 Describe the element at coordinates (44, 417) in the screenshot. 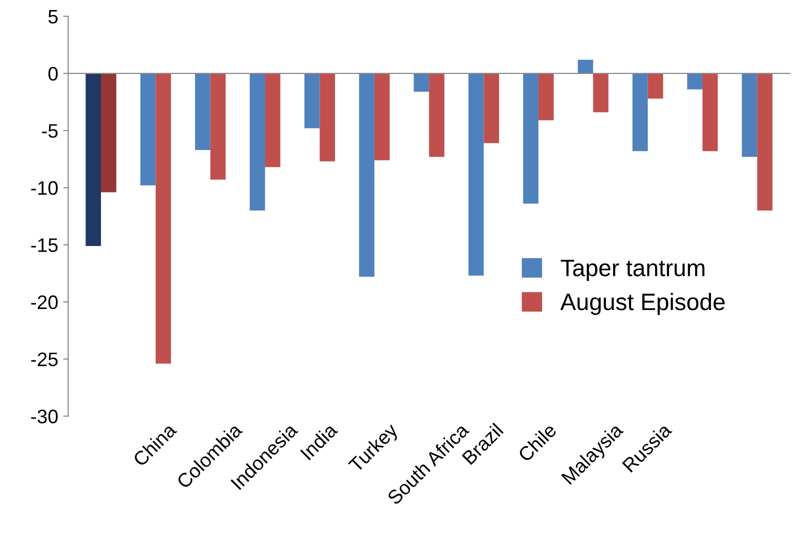

I see `y-tick-label: -30` at that location.